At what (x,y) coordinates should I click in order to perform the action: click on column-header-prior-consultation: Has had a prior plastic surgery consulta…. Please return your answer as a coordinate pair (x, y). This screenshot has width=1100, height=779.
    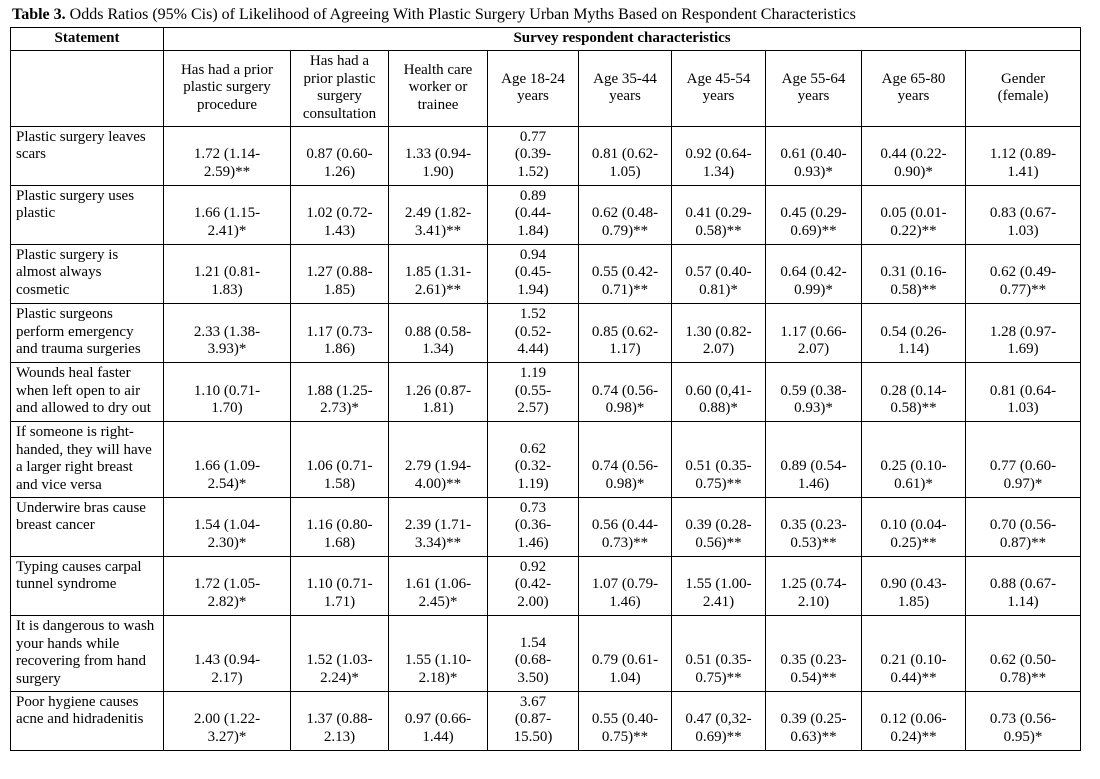
    Looking at the image, I should click on (339, 88).